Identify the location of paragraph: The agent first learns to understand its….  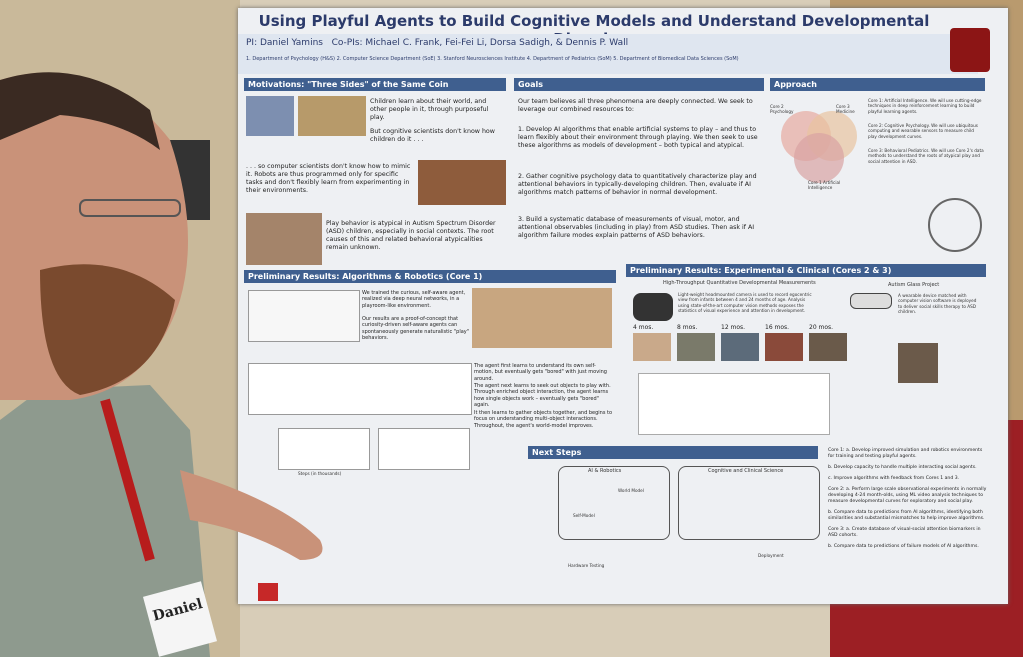
(540, 372).